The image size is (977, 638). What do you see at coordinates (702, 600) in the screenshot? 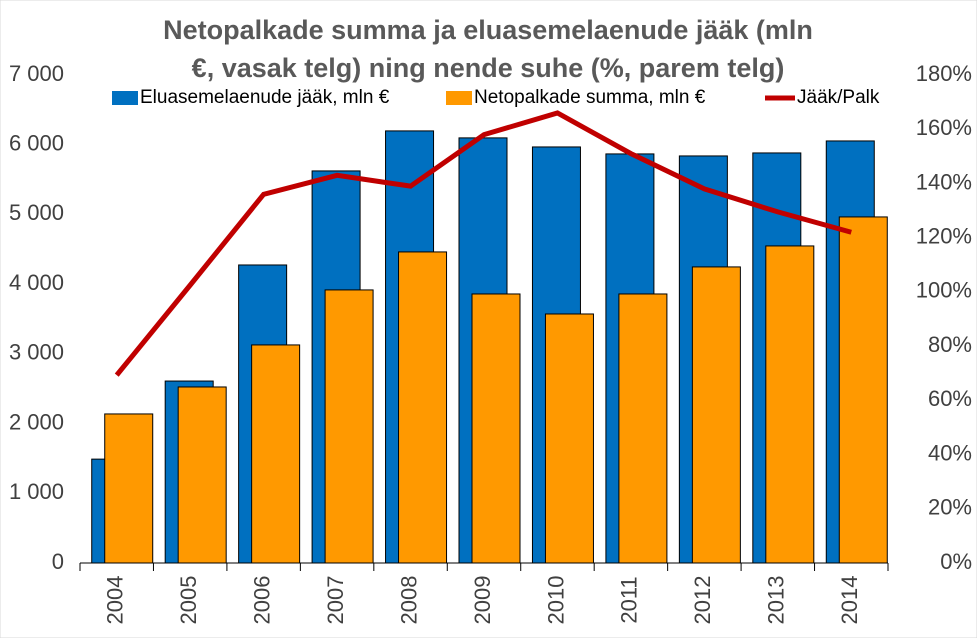
I see `x-tick-label: 2012` at bounding box center [702, 600].